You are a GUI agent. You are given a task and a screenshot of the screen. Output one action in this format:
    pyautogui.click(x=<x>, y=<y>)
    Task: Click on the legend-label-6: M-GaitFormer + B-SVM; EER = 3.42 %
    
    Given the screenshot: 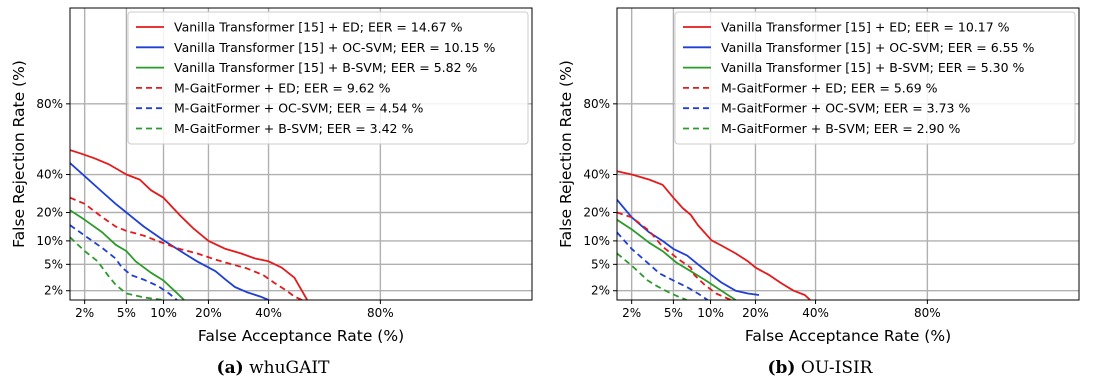 What is the action you would take?
    pyautogui.click(x=293, y=128)
    